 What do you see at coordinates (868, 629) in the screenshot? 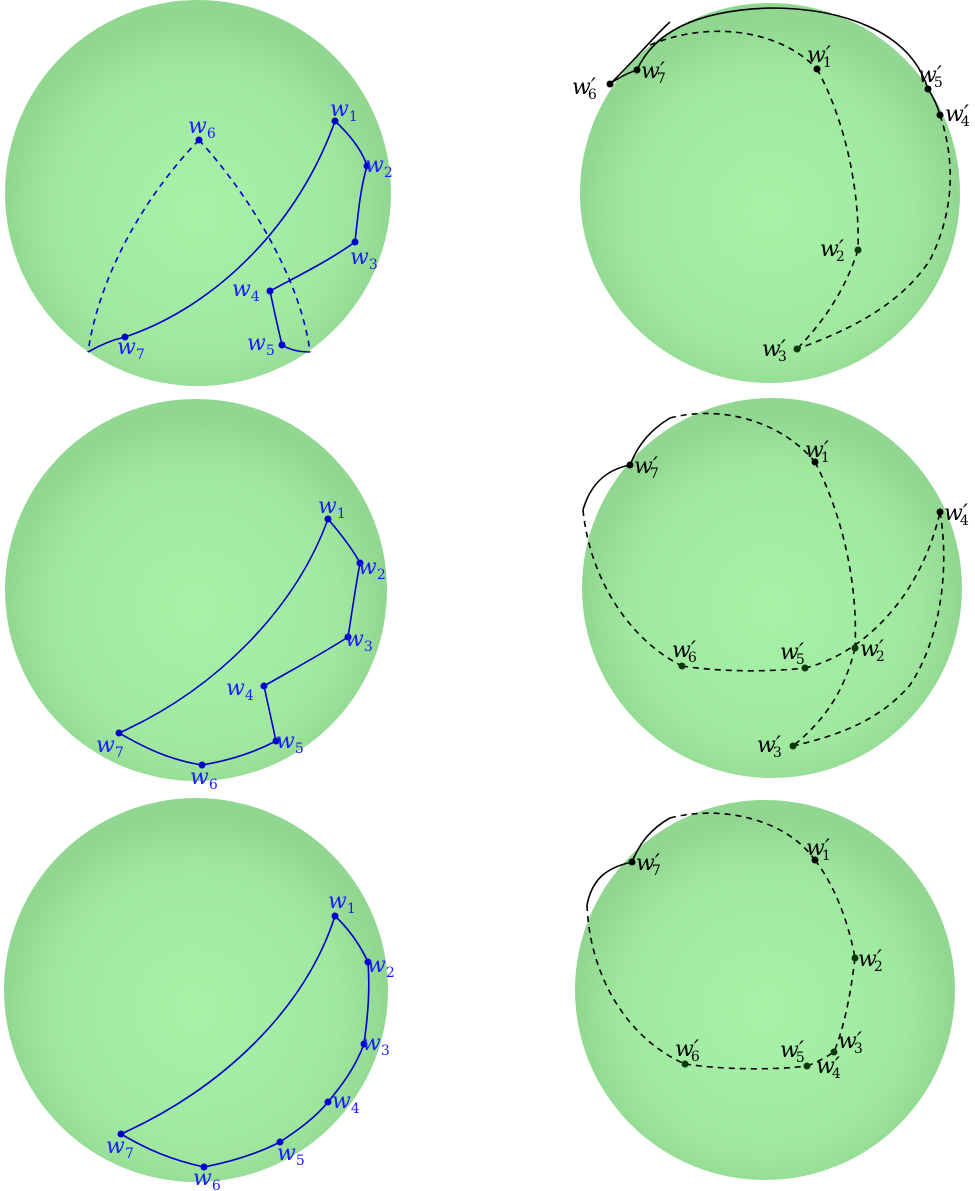
I see `dashed-w4-w3` at bounding box center [868, 629].